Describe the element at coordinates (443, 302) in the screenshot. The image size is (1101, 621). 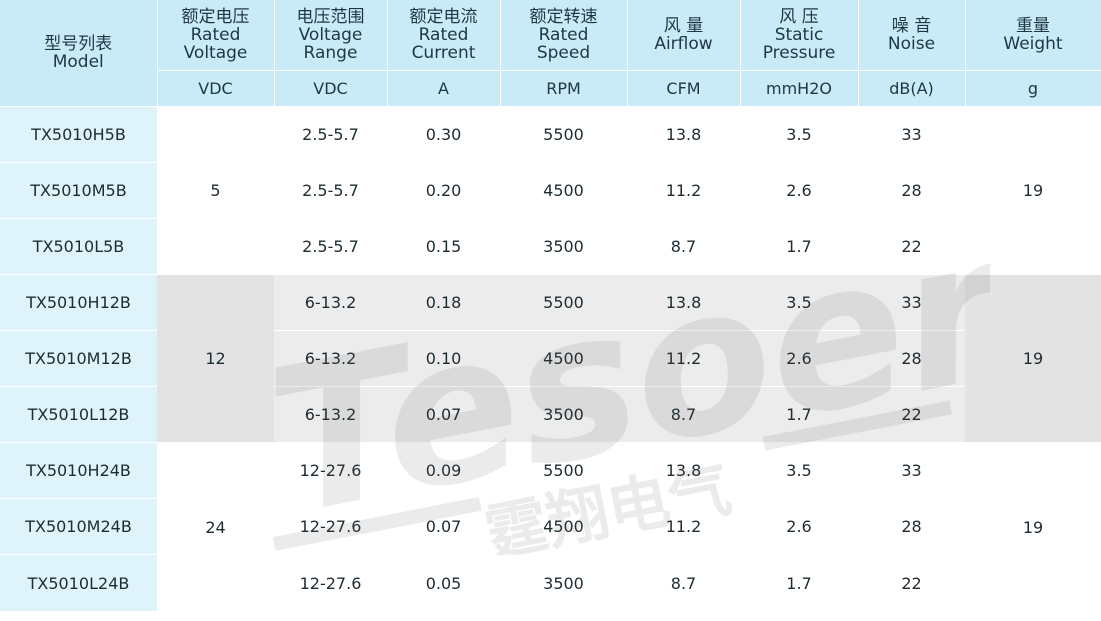
I see `current-cell: 0.18` at that location.